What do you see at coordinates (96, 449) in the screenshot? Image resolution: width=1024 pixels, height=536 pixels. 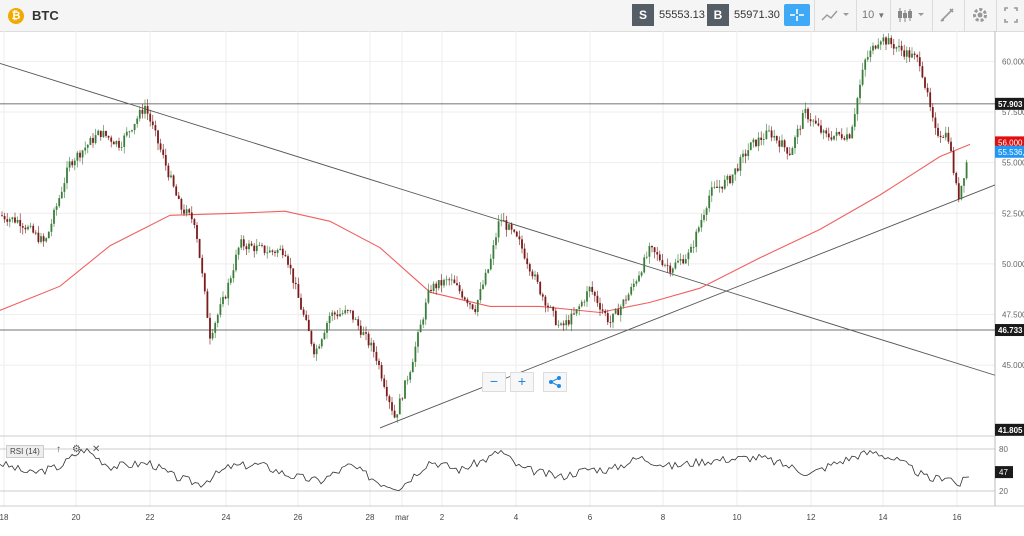 I see `close-icon: ✕` at bounding box center [96, 449].